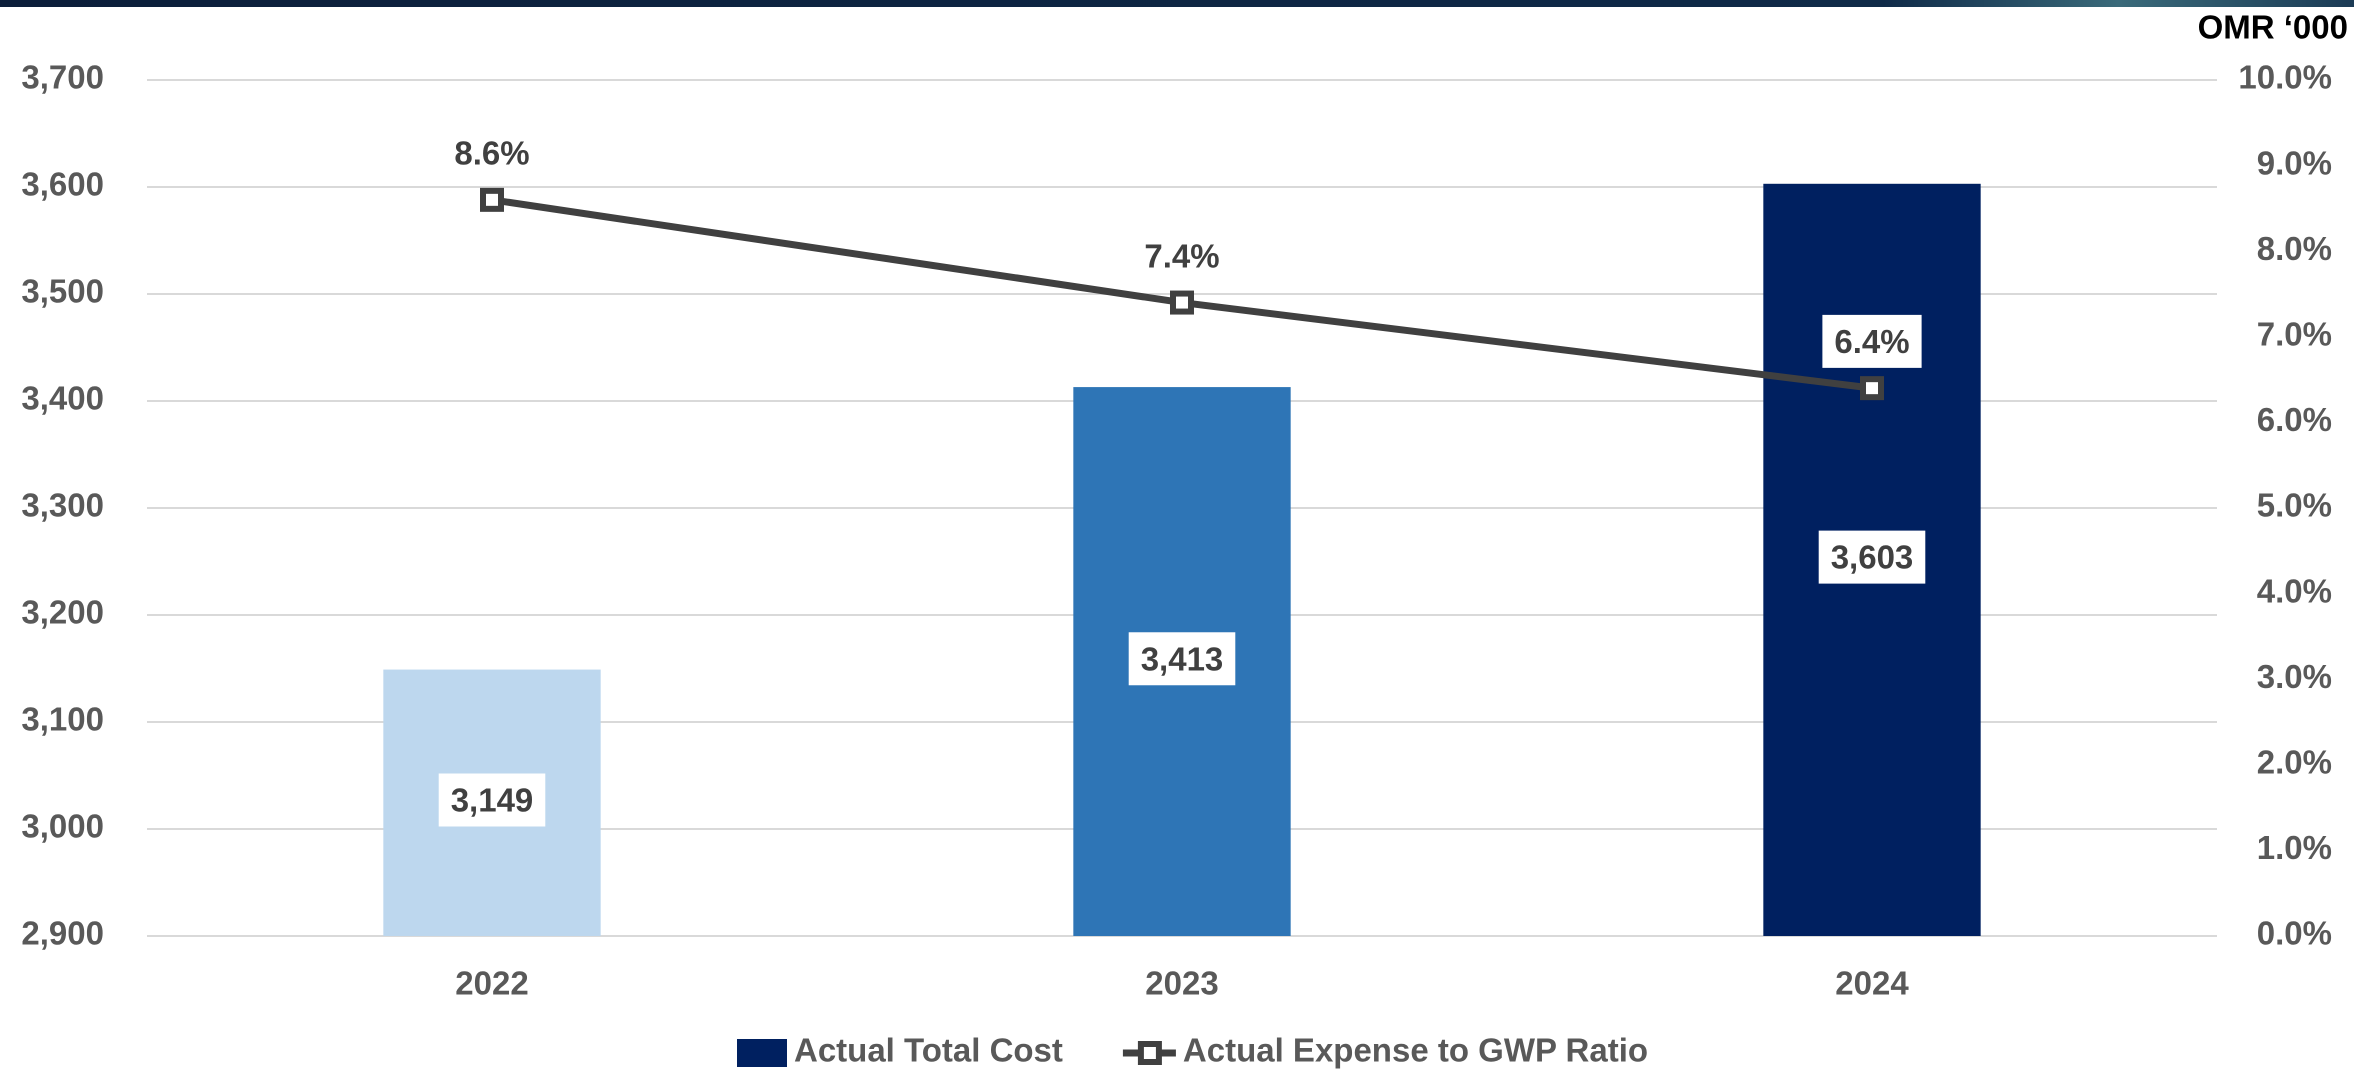 The image size is (2354, 1071). I want to click on legend-label: Actual Expense to GWP Ratio, so click(1415, 1050).